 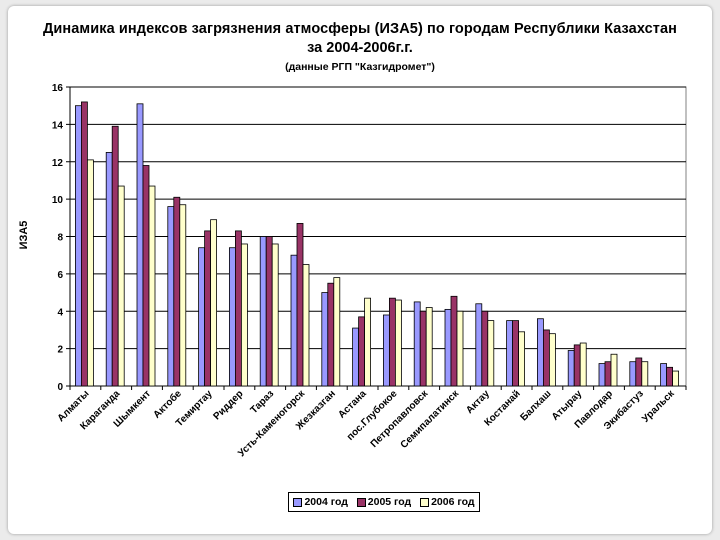 What do you see at coordinates (228, 405) in the screenshot?
I see `x-tick-label: Риддер` at bounding box center [228, 405].